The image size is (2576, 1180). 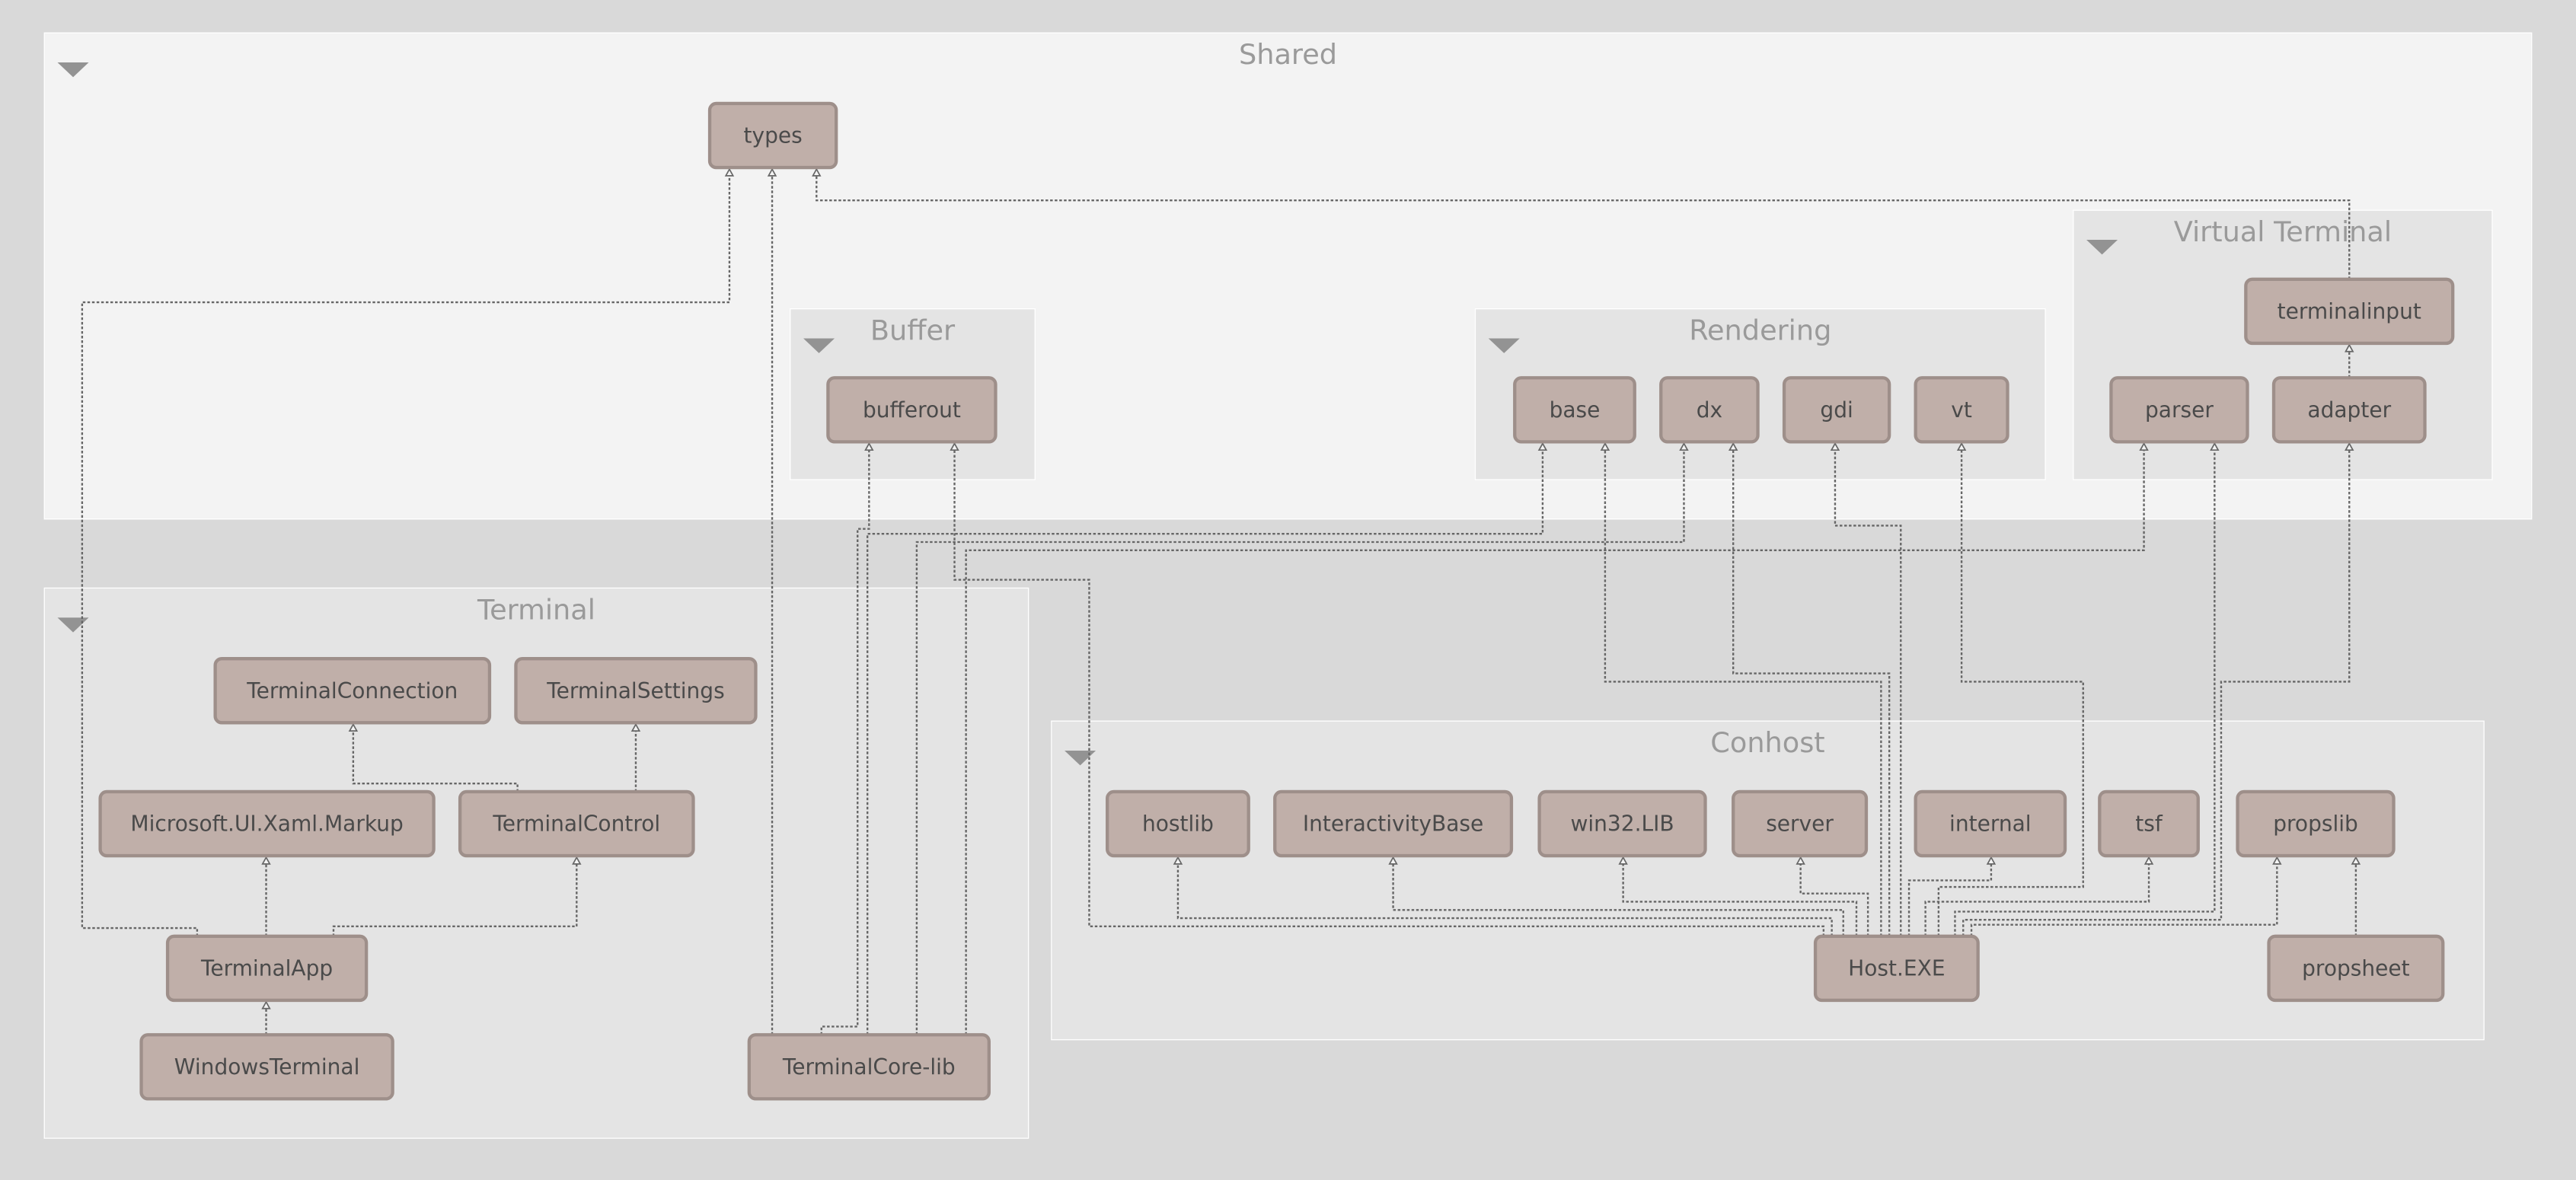 I want to click on node-propsheet: propsheet, so click(x=2356, y=968).